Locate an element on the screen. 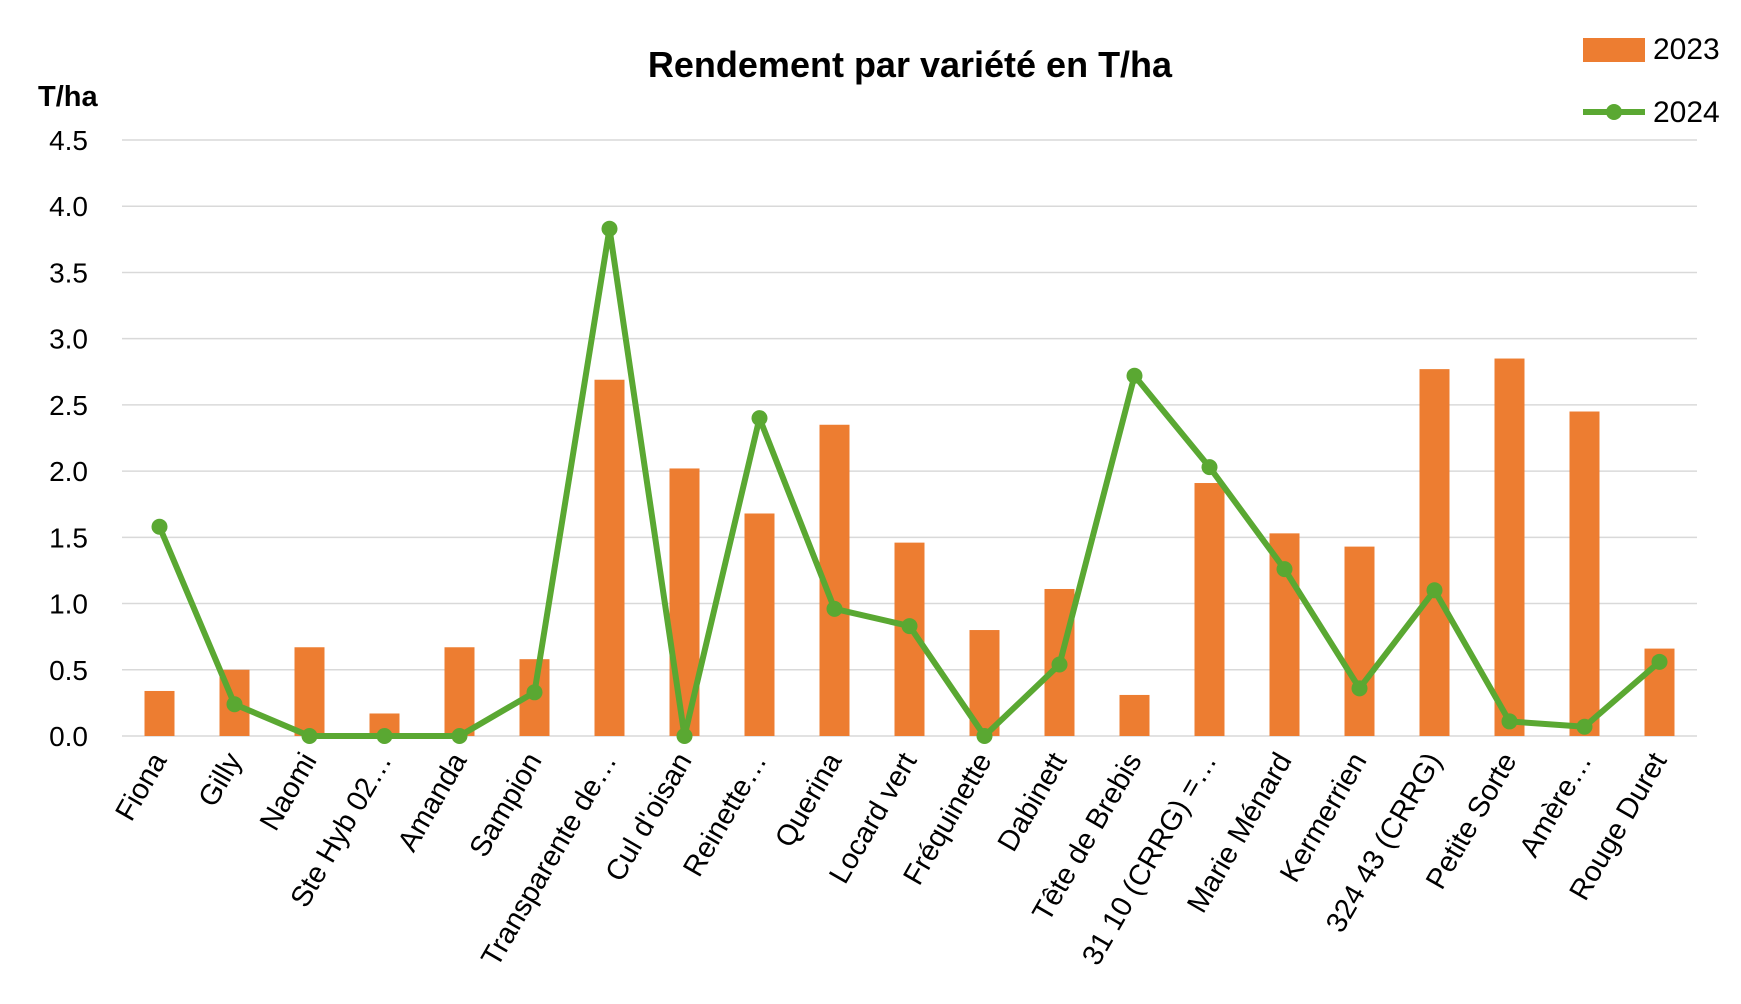 This screenshot has width=1741, height=1004. y-tick-label: 2.0 is located at coordinates (68, 471).